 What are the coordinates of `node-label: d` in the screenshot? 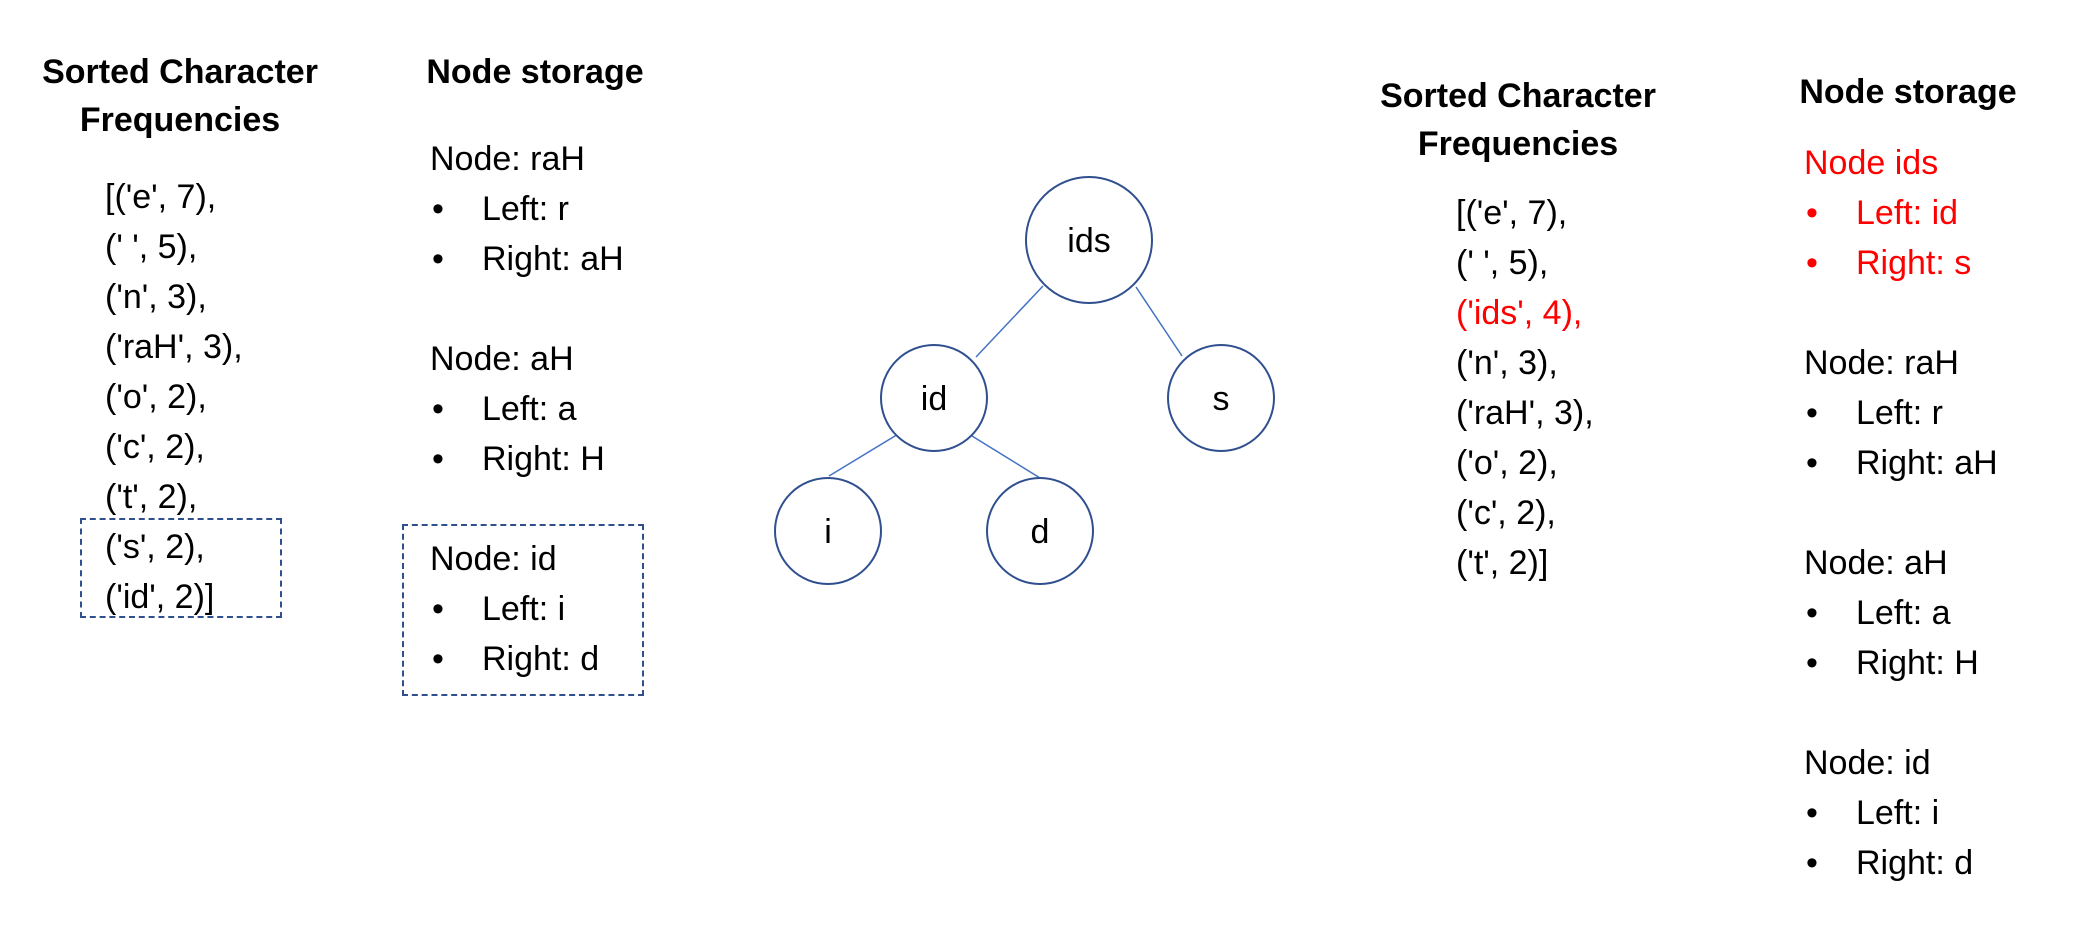 It's located at (1040, 532).